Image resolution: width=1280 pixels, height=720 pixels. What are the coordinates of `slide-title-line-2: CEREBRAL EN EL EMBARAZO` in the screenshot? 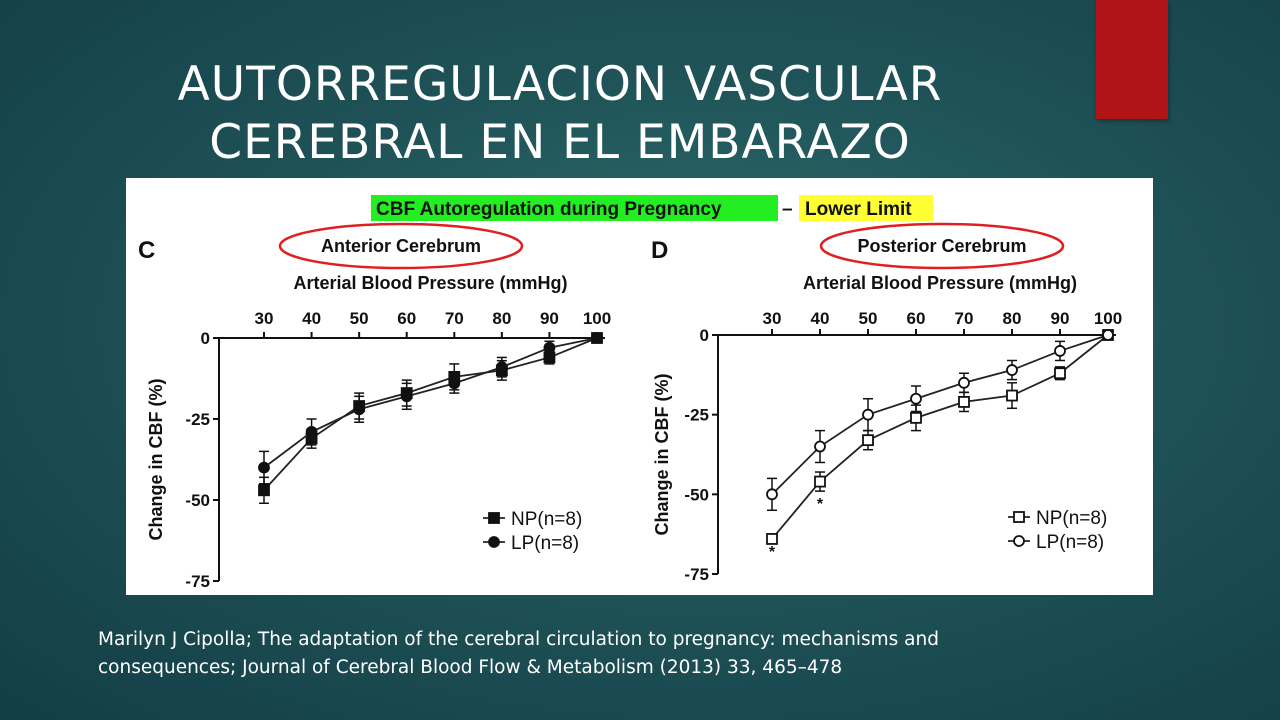 It's located at (560, 142).